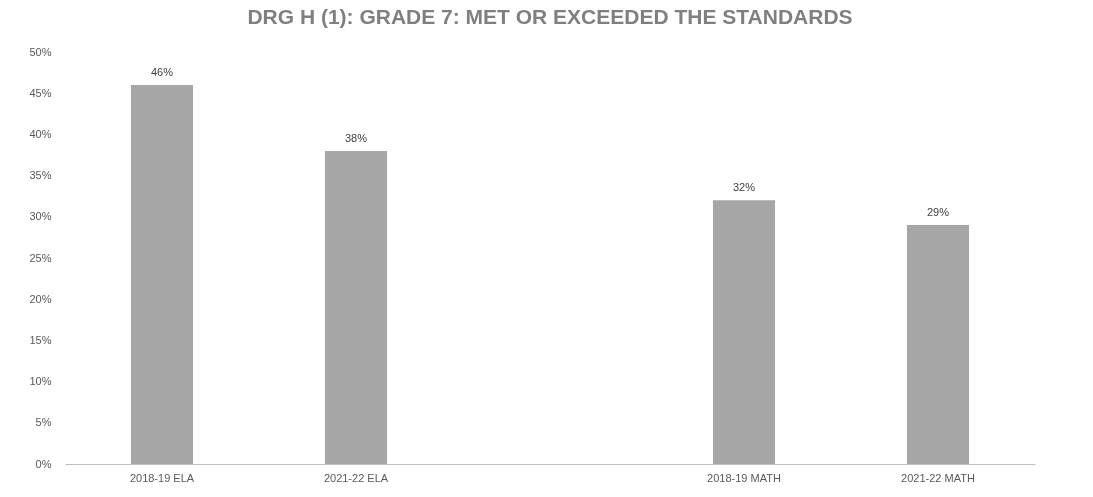 This screenshot has height=497, width=1093. I want to click on y-tick-label: 15%, so click(40, 339).